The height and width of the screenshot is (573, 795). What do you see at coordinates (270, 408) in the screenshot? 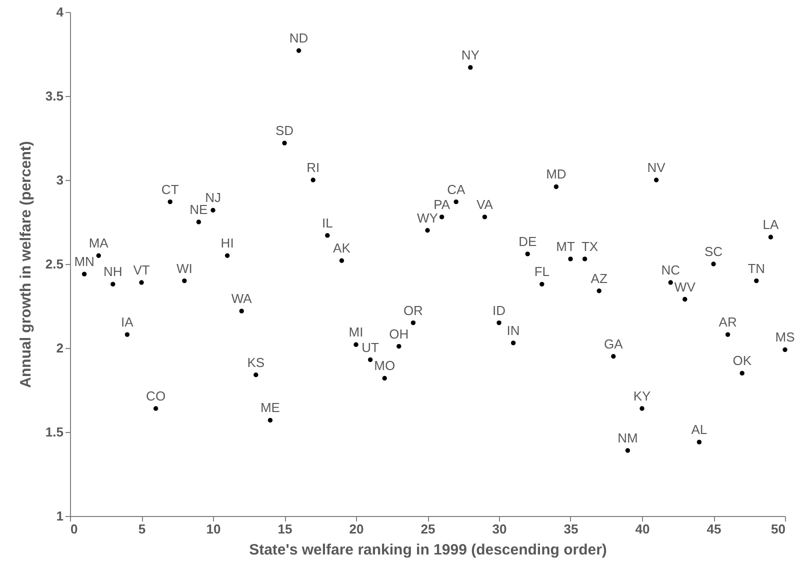
I see `annotation: ME` at bounding box center [270, 408].